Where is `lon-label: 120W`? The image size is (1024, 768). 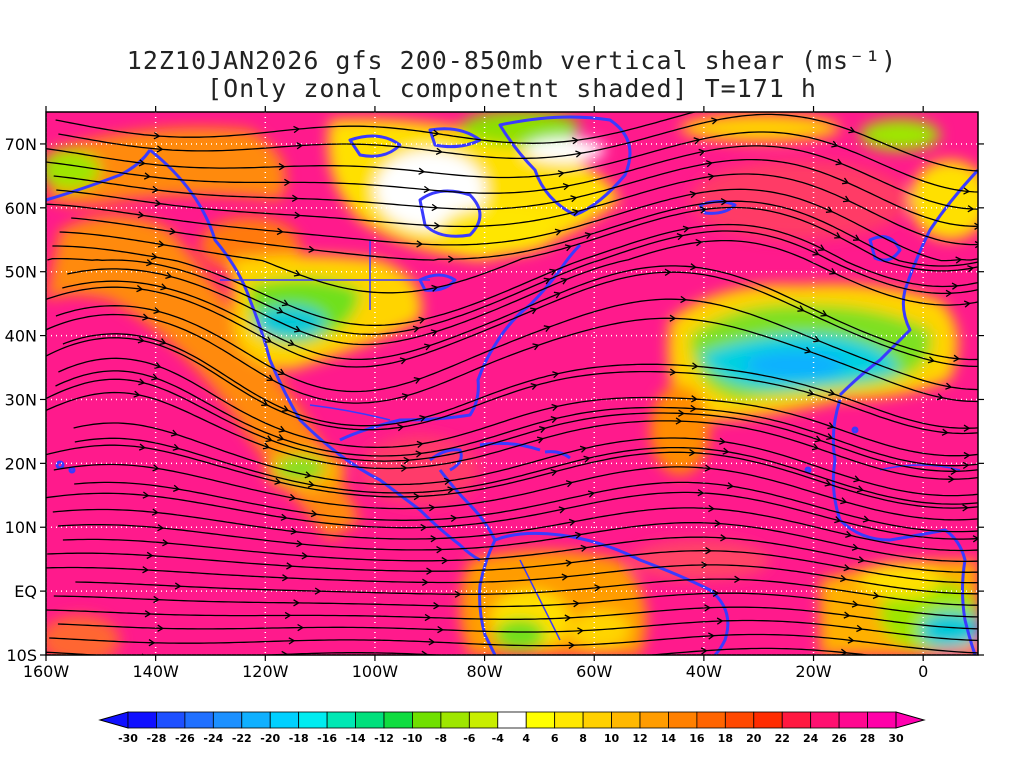 lon-label: 120W is located at coordinates (265, 671).